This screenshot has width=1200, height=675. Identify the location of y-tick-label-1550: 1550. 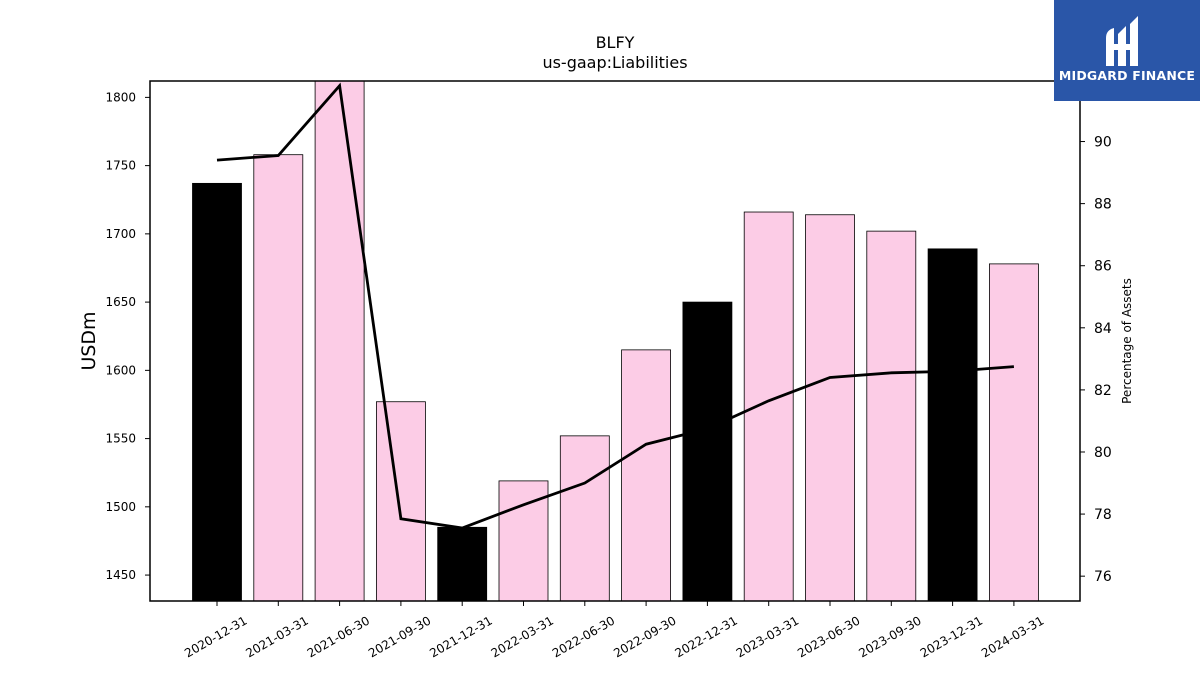
(120, 439).